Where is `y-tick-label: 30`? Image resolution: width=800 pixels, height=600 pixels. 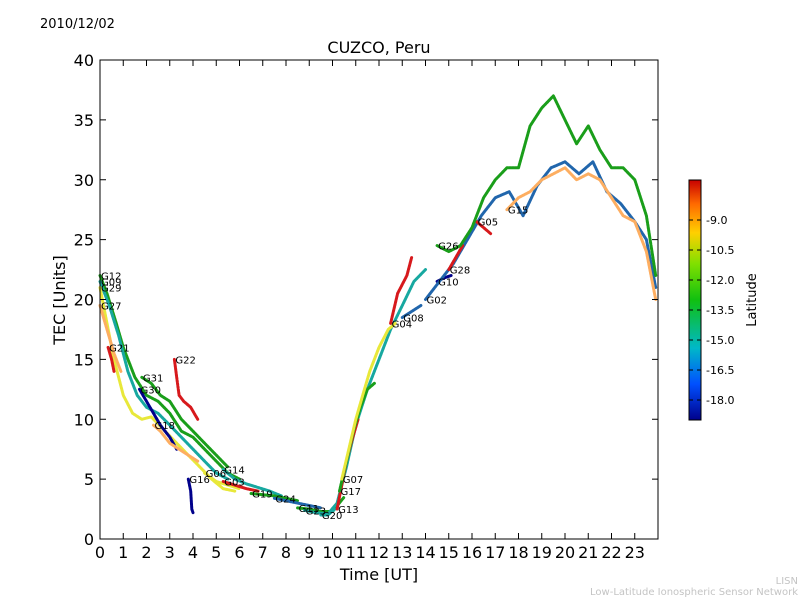
y-tick-label: 30 is located at coordinates (84, 180).